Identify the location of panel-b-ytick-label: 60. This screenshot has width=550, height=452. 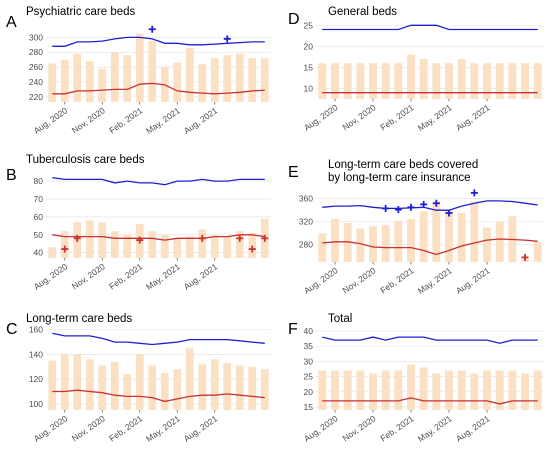
(39, 217).